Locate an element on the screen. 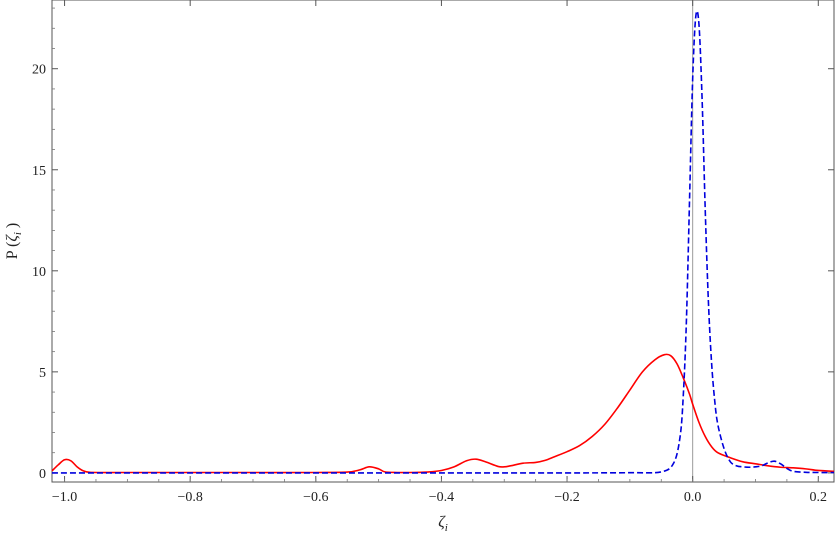  x-tick-label: −1.0 is located at coordinates (64, 497).